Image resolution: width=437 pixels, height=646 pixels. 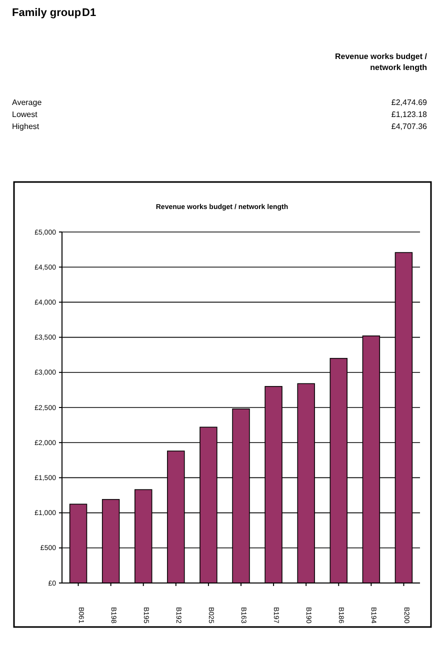 I want to click on text: Family group, so click(x=47, y=13).